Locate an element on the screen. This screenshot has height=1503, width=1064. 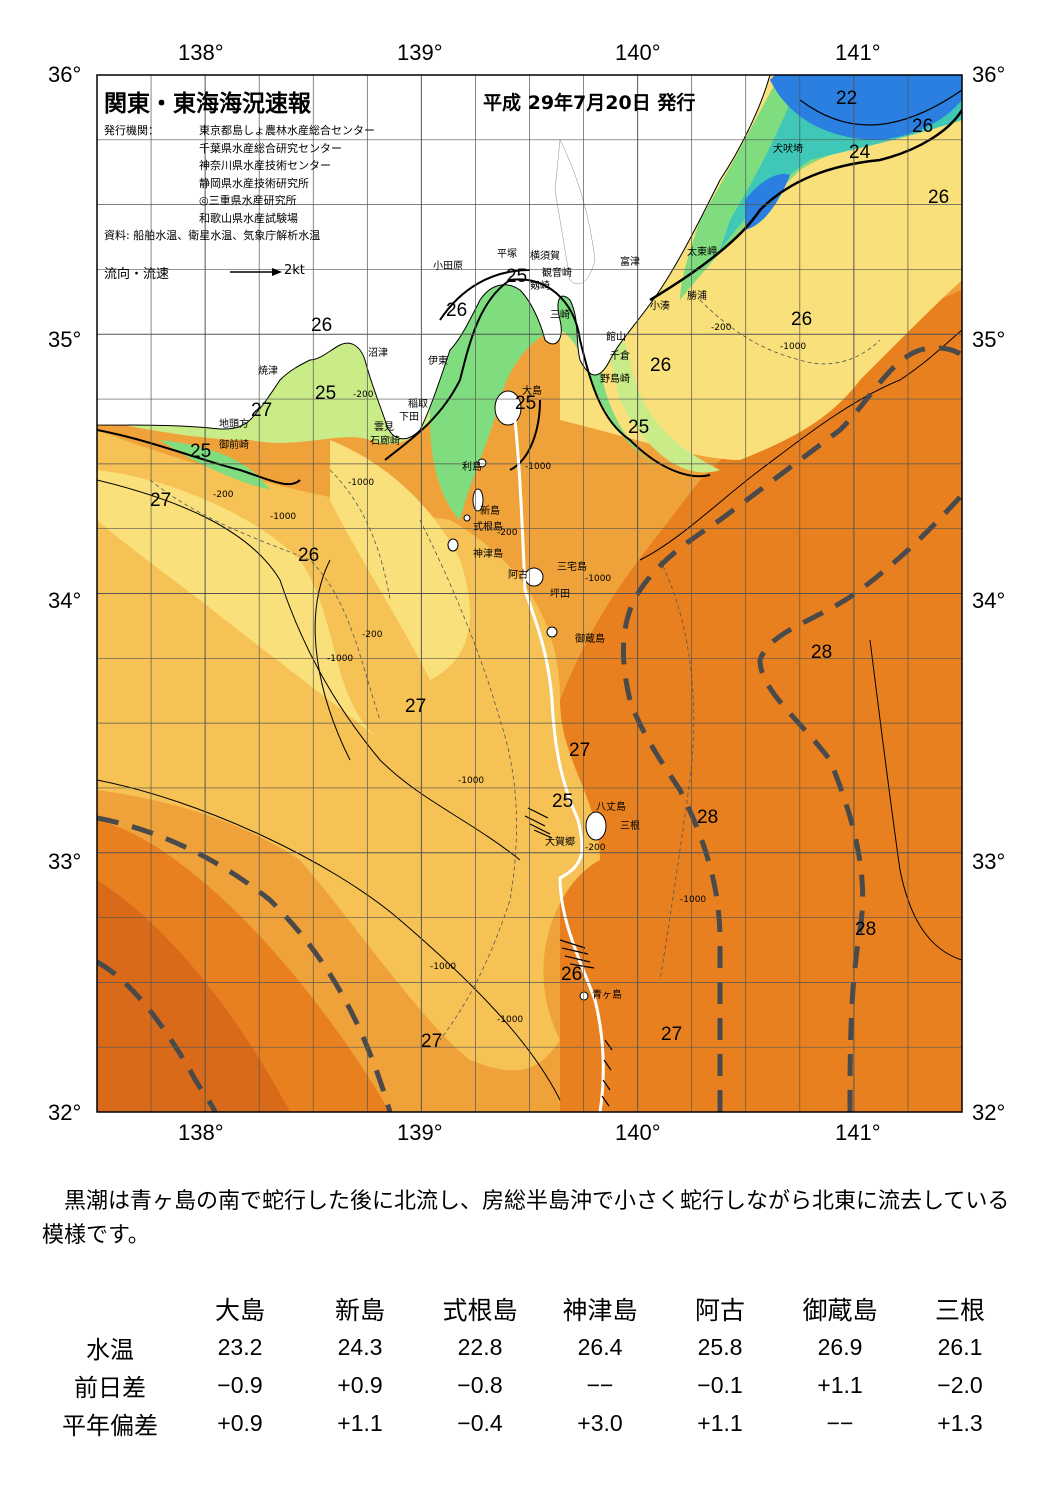
island-oshima is located at coordinates (508, 408).